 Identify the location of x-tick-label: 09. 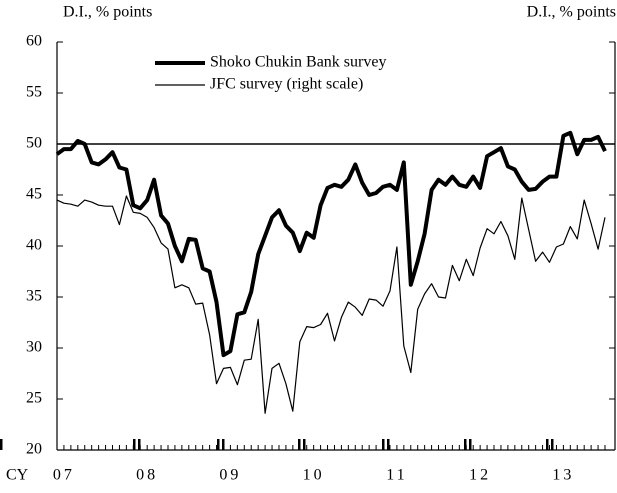
(230, 475).